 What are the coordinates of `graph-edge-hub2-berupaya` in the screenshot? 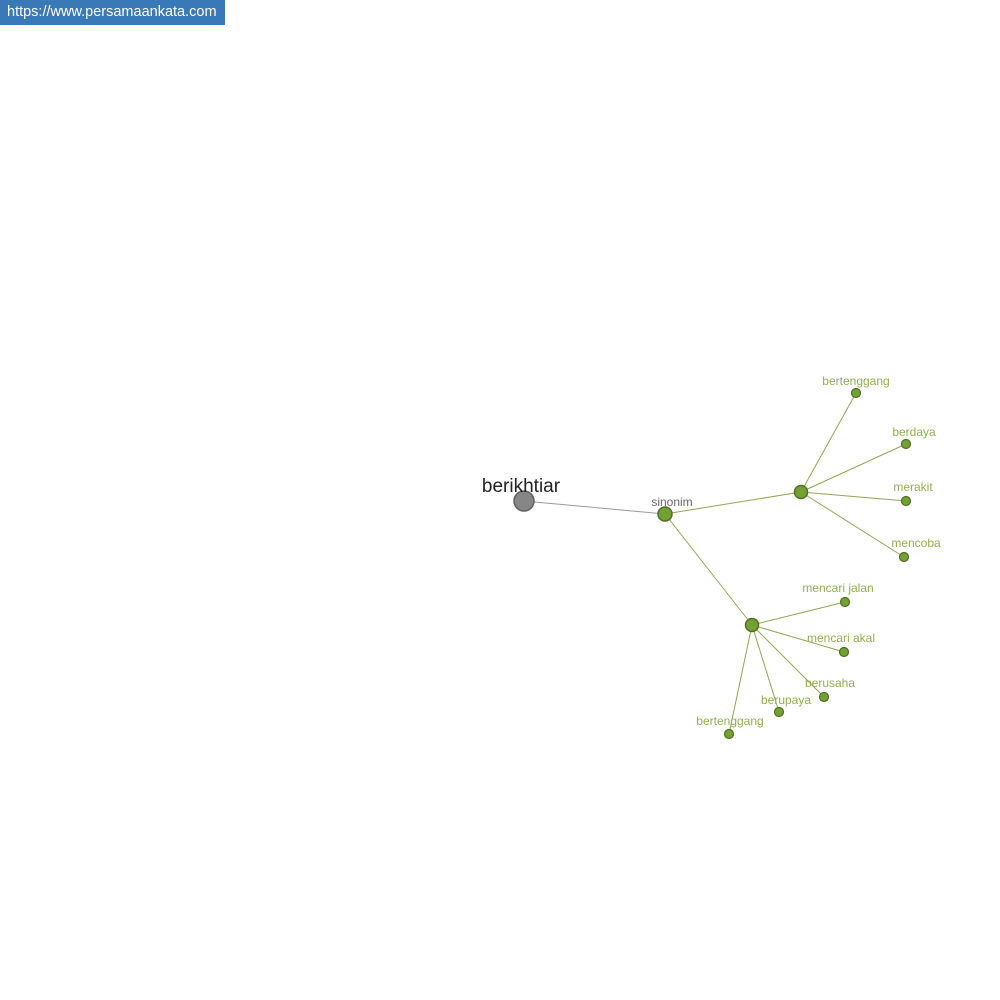 It's located at (765, 668).